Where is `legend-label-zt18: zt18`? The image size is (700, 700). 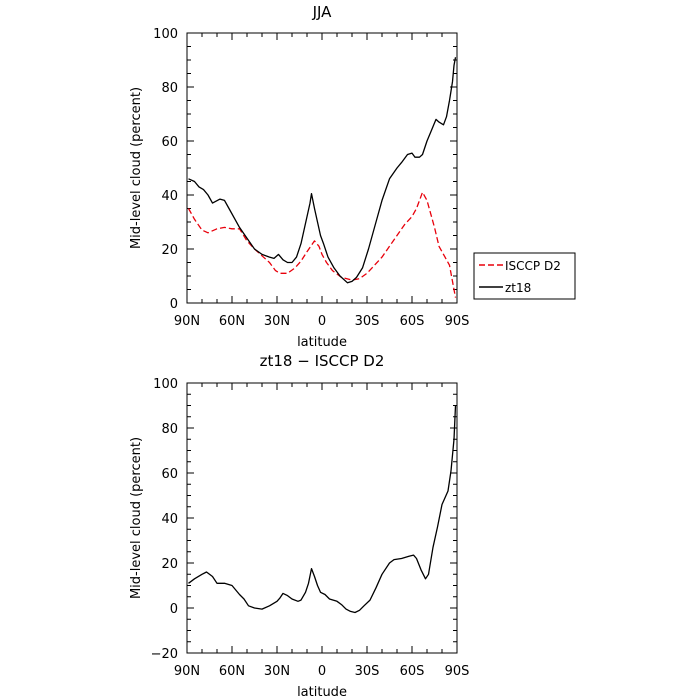 legend-label-zt18: zt18 is located at coordinates (518, 288).